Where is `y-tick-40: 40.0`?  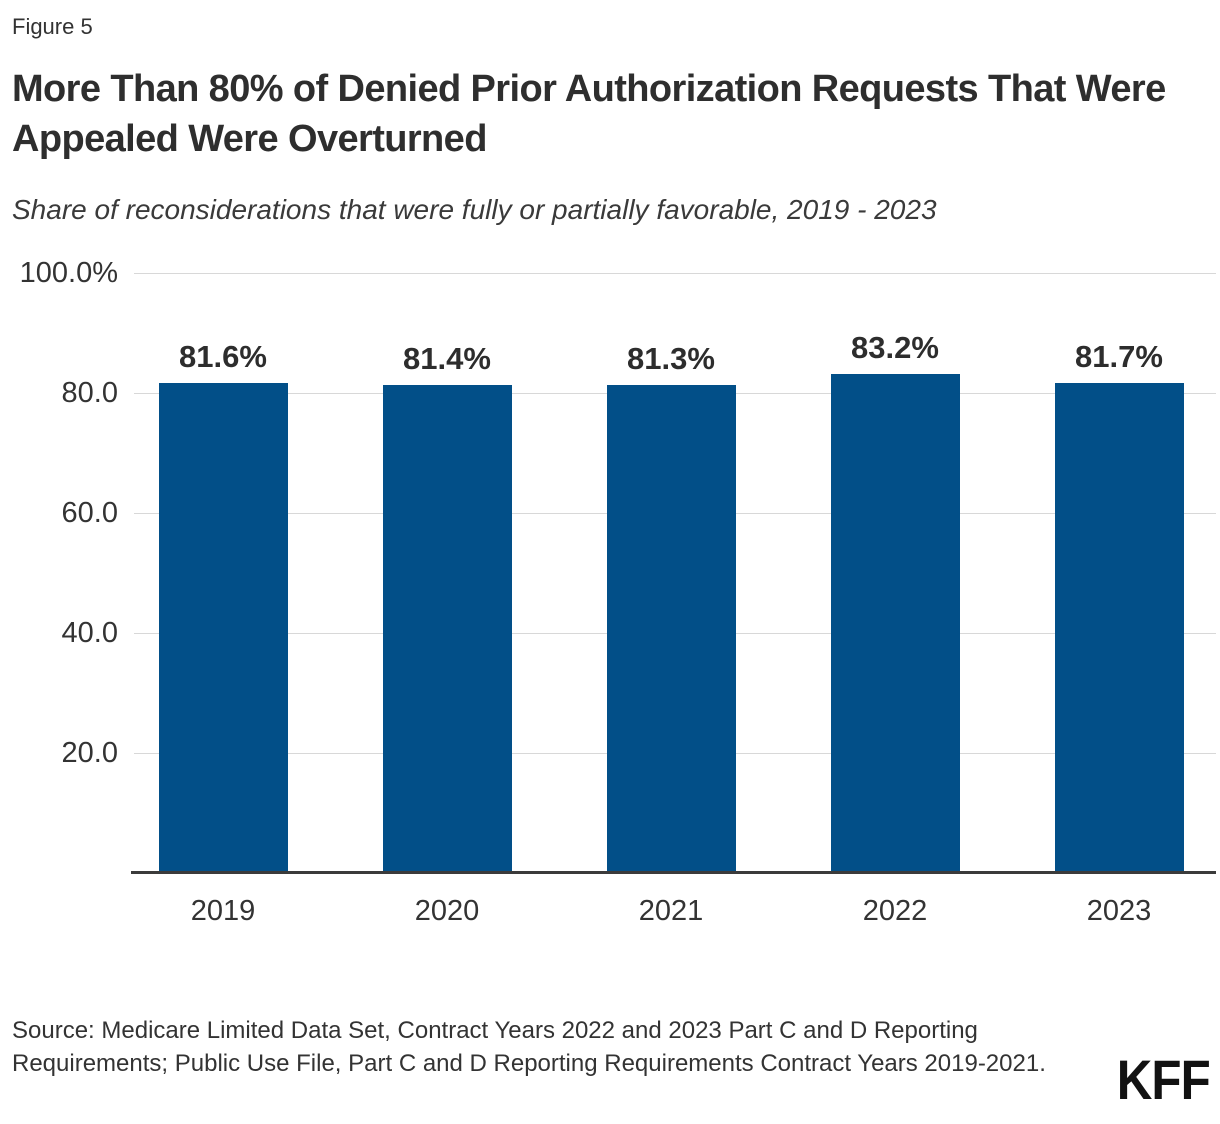 y-tick-40: 40.0 is located at coordinates (89, 633).